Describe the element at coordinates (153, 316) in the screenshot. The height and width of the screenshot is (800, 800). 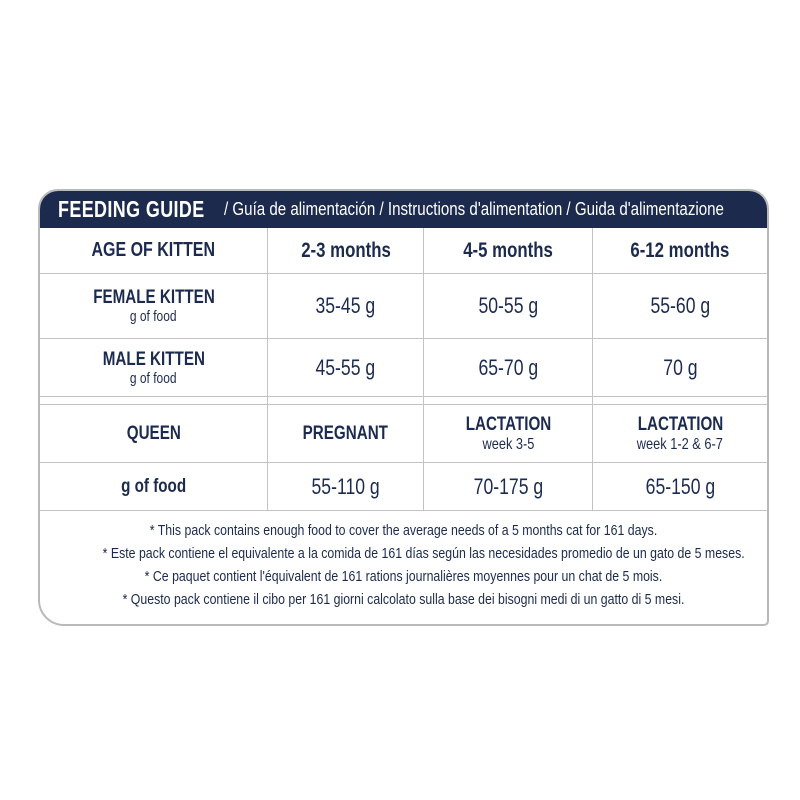
I see `female-kitten-sublabel: g of food` at that location.